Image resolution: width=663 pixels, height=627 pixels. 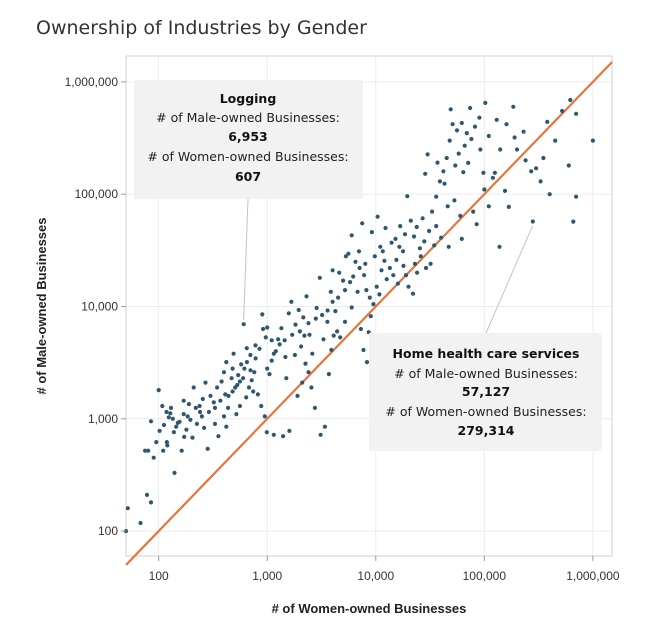 I want to click on annotation-home-health-female-label: # of Women-owned Businesses:, so click(x=485, y=411).